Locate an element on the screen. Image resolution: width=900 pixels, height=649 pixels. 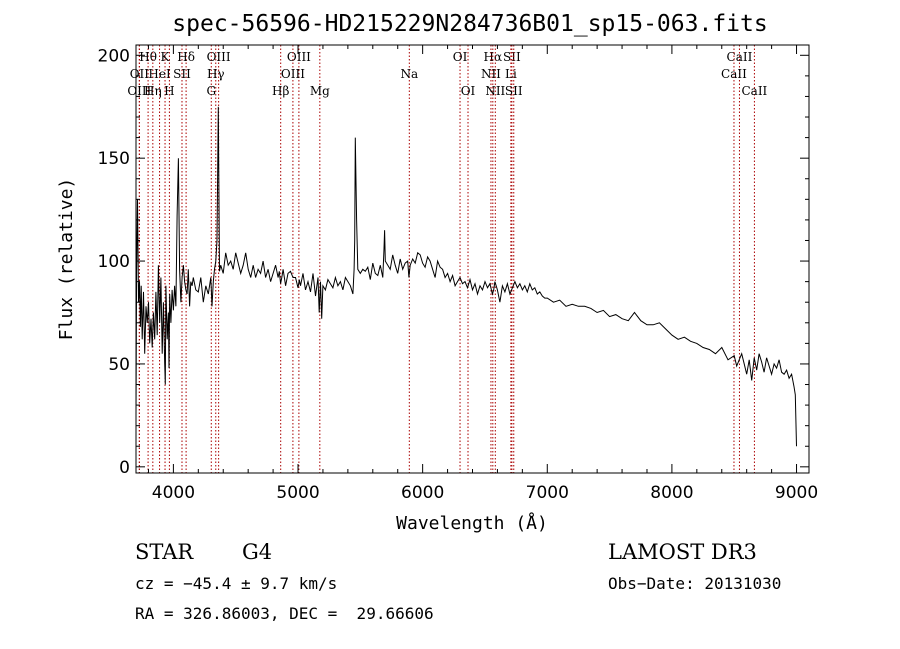
object-subclass: G4 is located at coordinates (257, 552).